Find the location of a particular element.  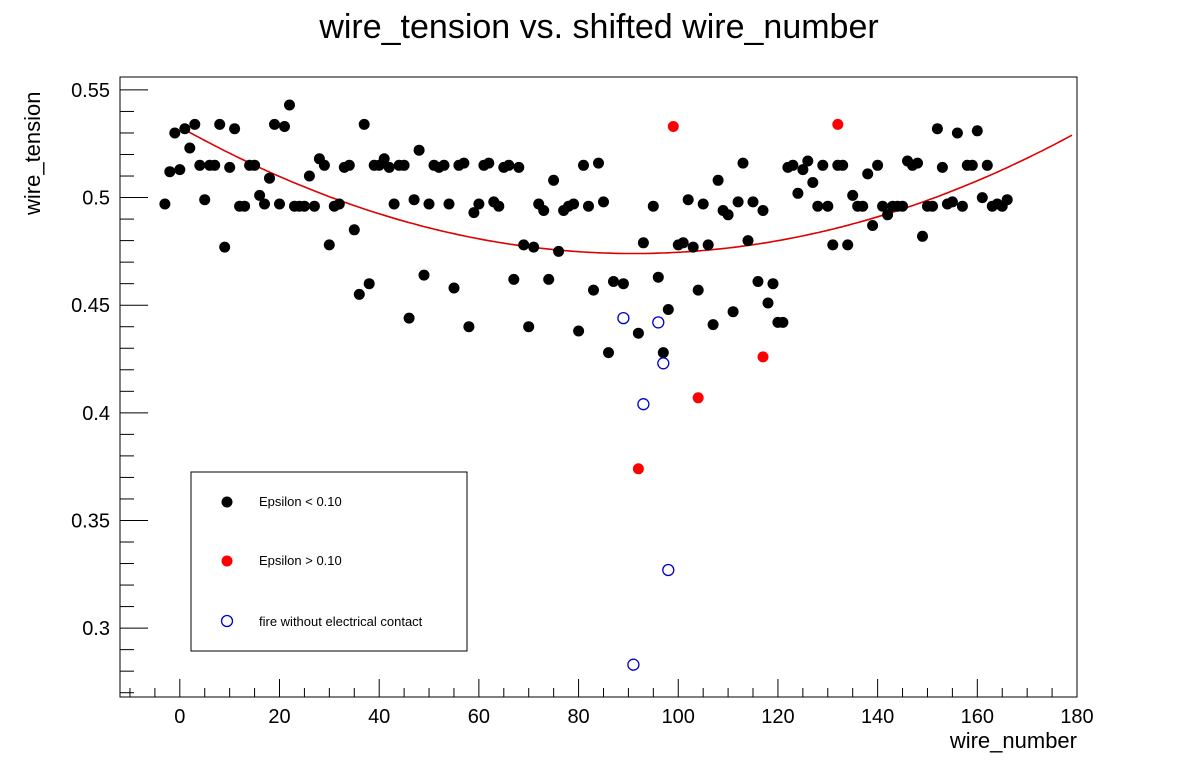

y-tick-label: 0.55 is located at coordinates (90, 91).